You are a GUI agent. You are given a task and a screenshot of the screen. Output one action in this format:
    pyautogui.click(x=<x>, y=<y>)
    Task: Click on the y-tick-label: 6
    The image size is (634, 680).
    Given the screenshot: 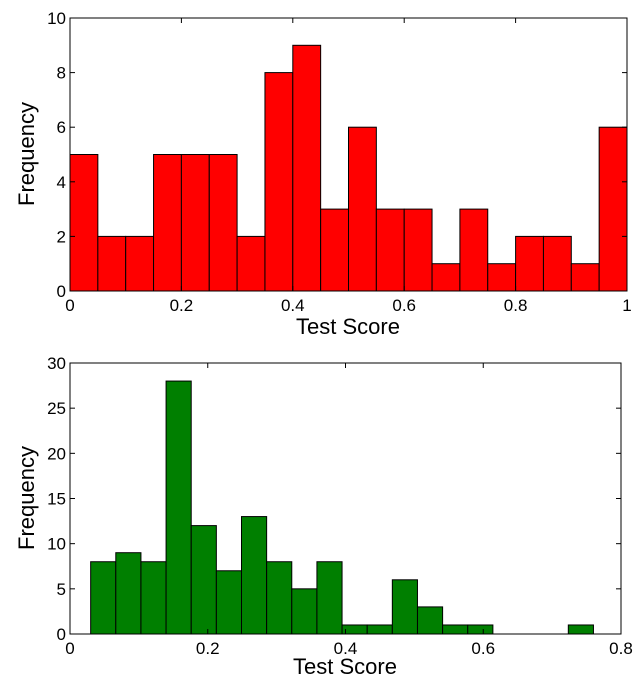 What is the action you would take?
    pyautogui.click(x=61, y=127)
    